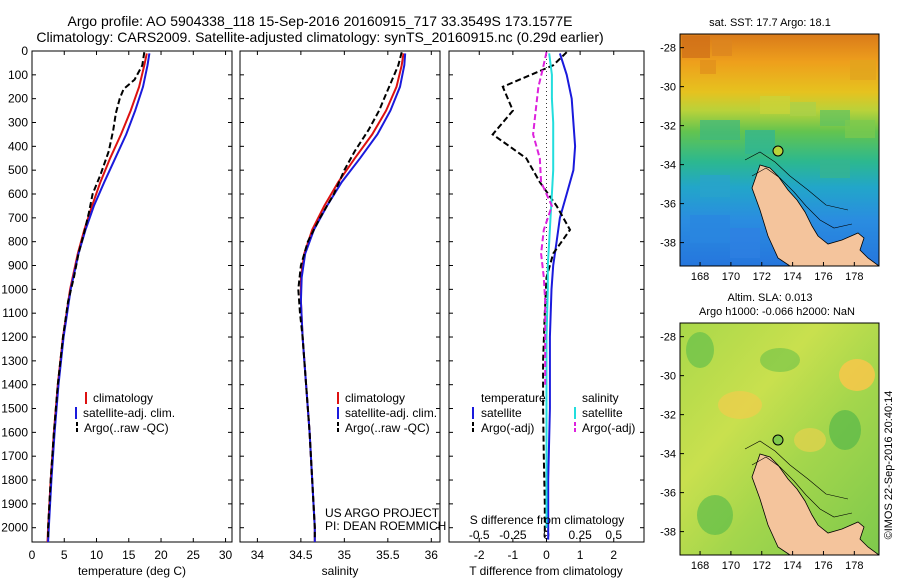  What do you see at coordinates (14, 528) in the screenshot?
I see `depth-tick-label: 2000` at bounding box center [14, 528].